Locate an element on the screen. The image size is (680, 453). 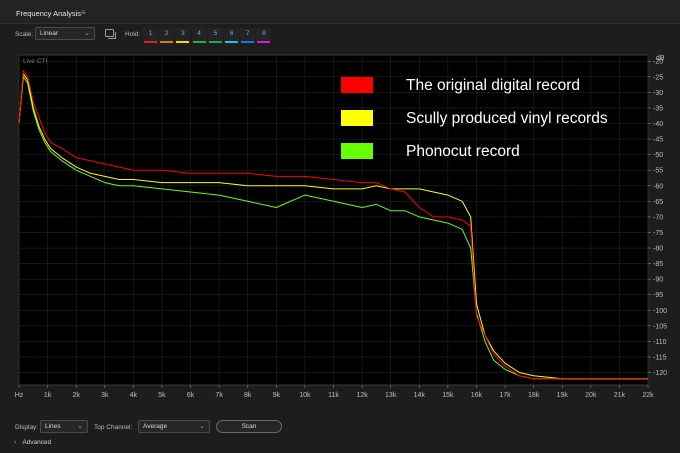
y-tick-label: -115 is located at coordinates (660, 357).